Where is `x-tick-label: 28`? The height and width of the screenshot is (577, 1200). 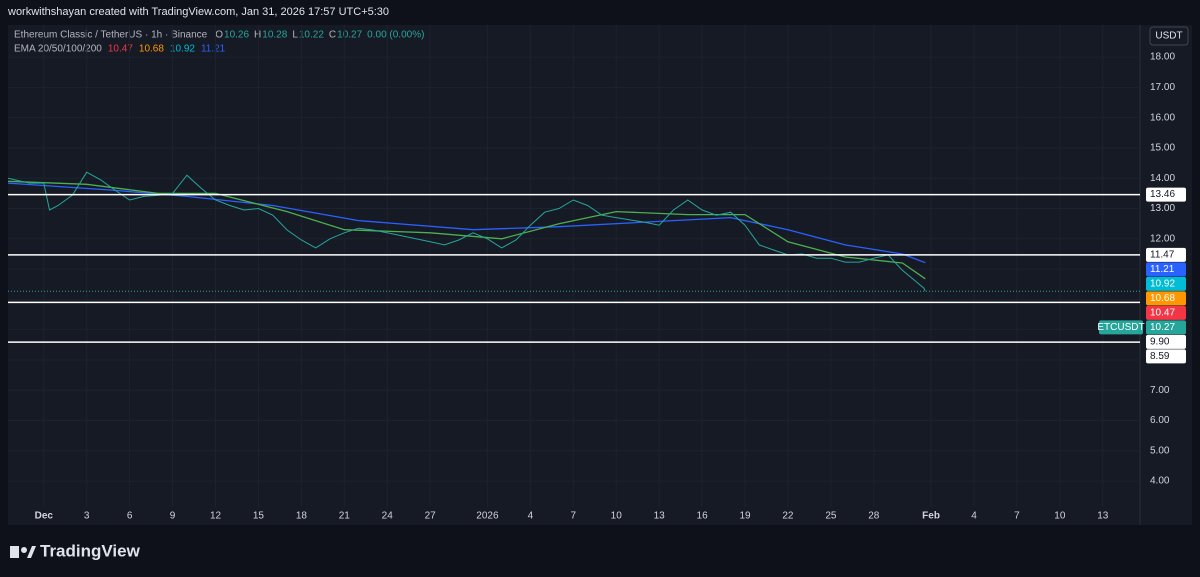
x-tick-label: 28 is located at coordinates (874, 516).